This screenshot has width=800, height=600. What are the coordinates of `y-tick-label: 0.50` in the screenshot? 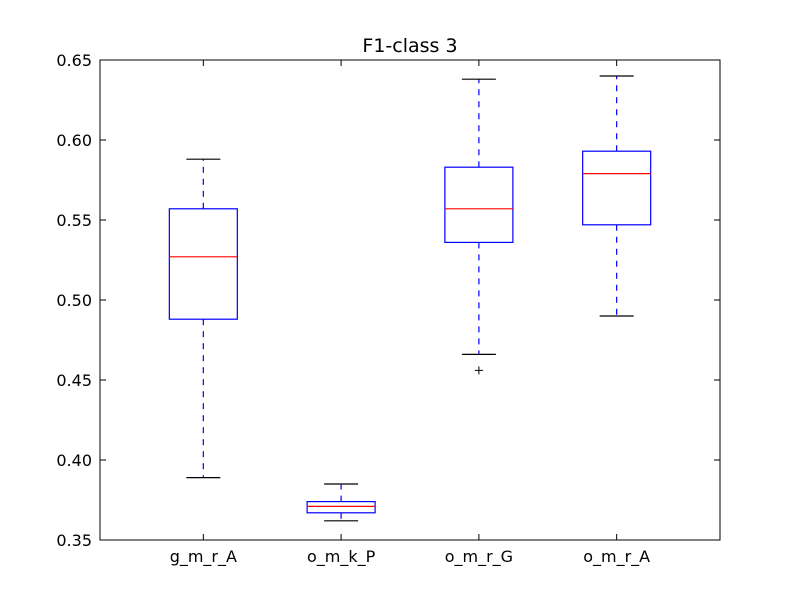 It's located at (74, 300).